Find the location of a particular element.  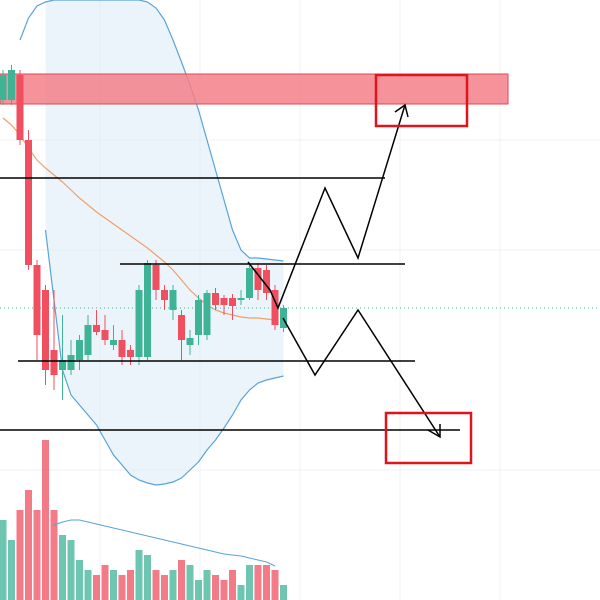

volume is located at coordinates (143, 520).